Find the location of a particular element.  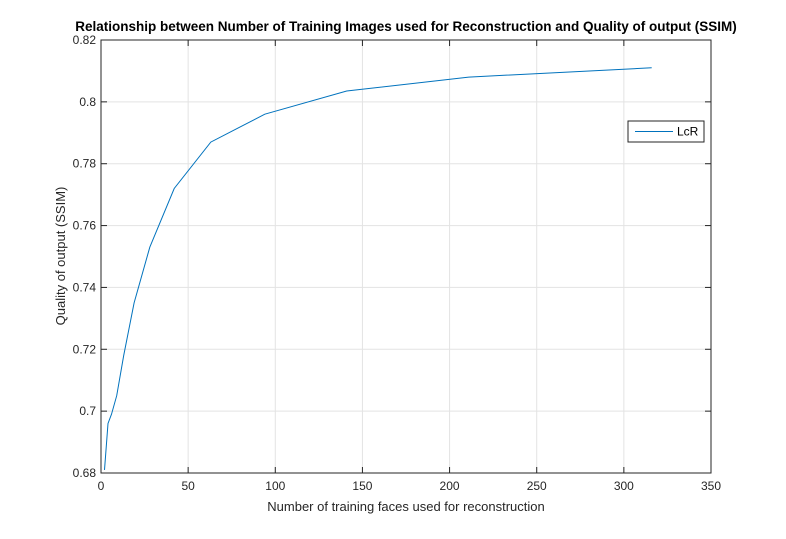

x-tick-label: 0 is located at coordinates (101, 486).